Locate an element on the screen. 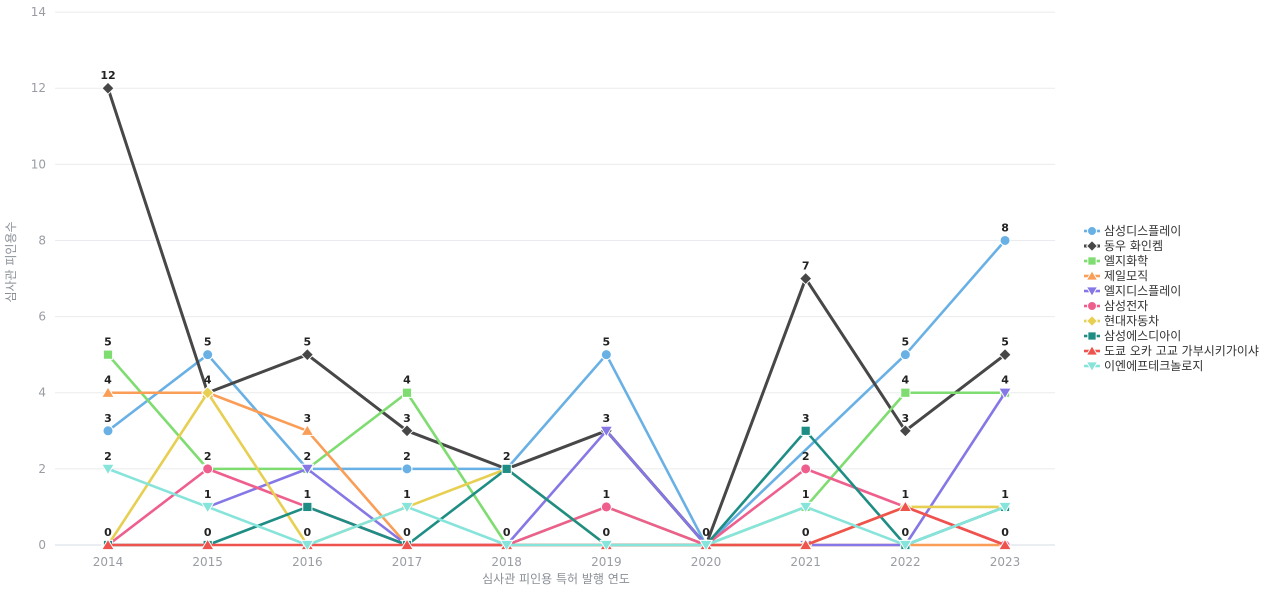 This screenshot has width=1280, height=600. legend-label: 현대자동차 is located at coordinates (1131, 321).